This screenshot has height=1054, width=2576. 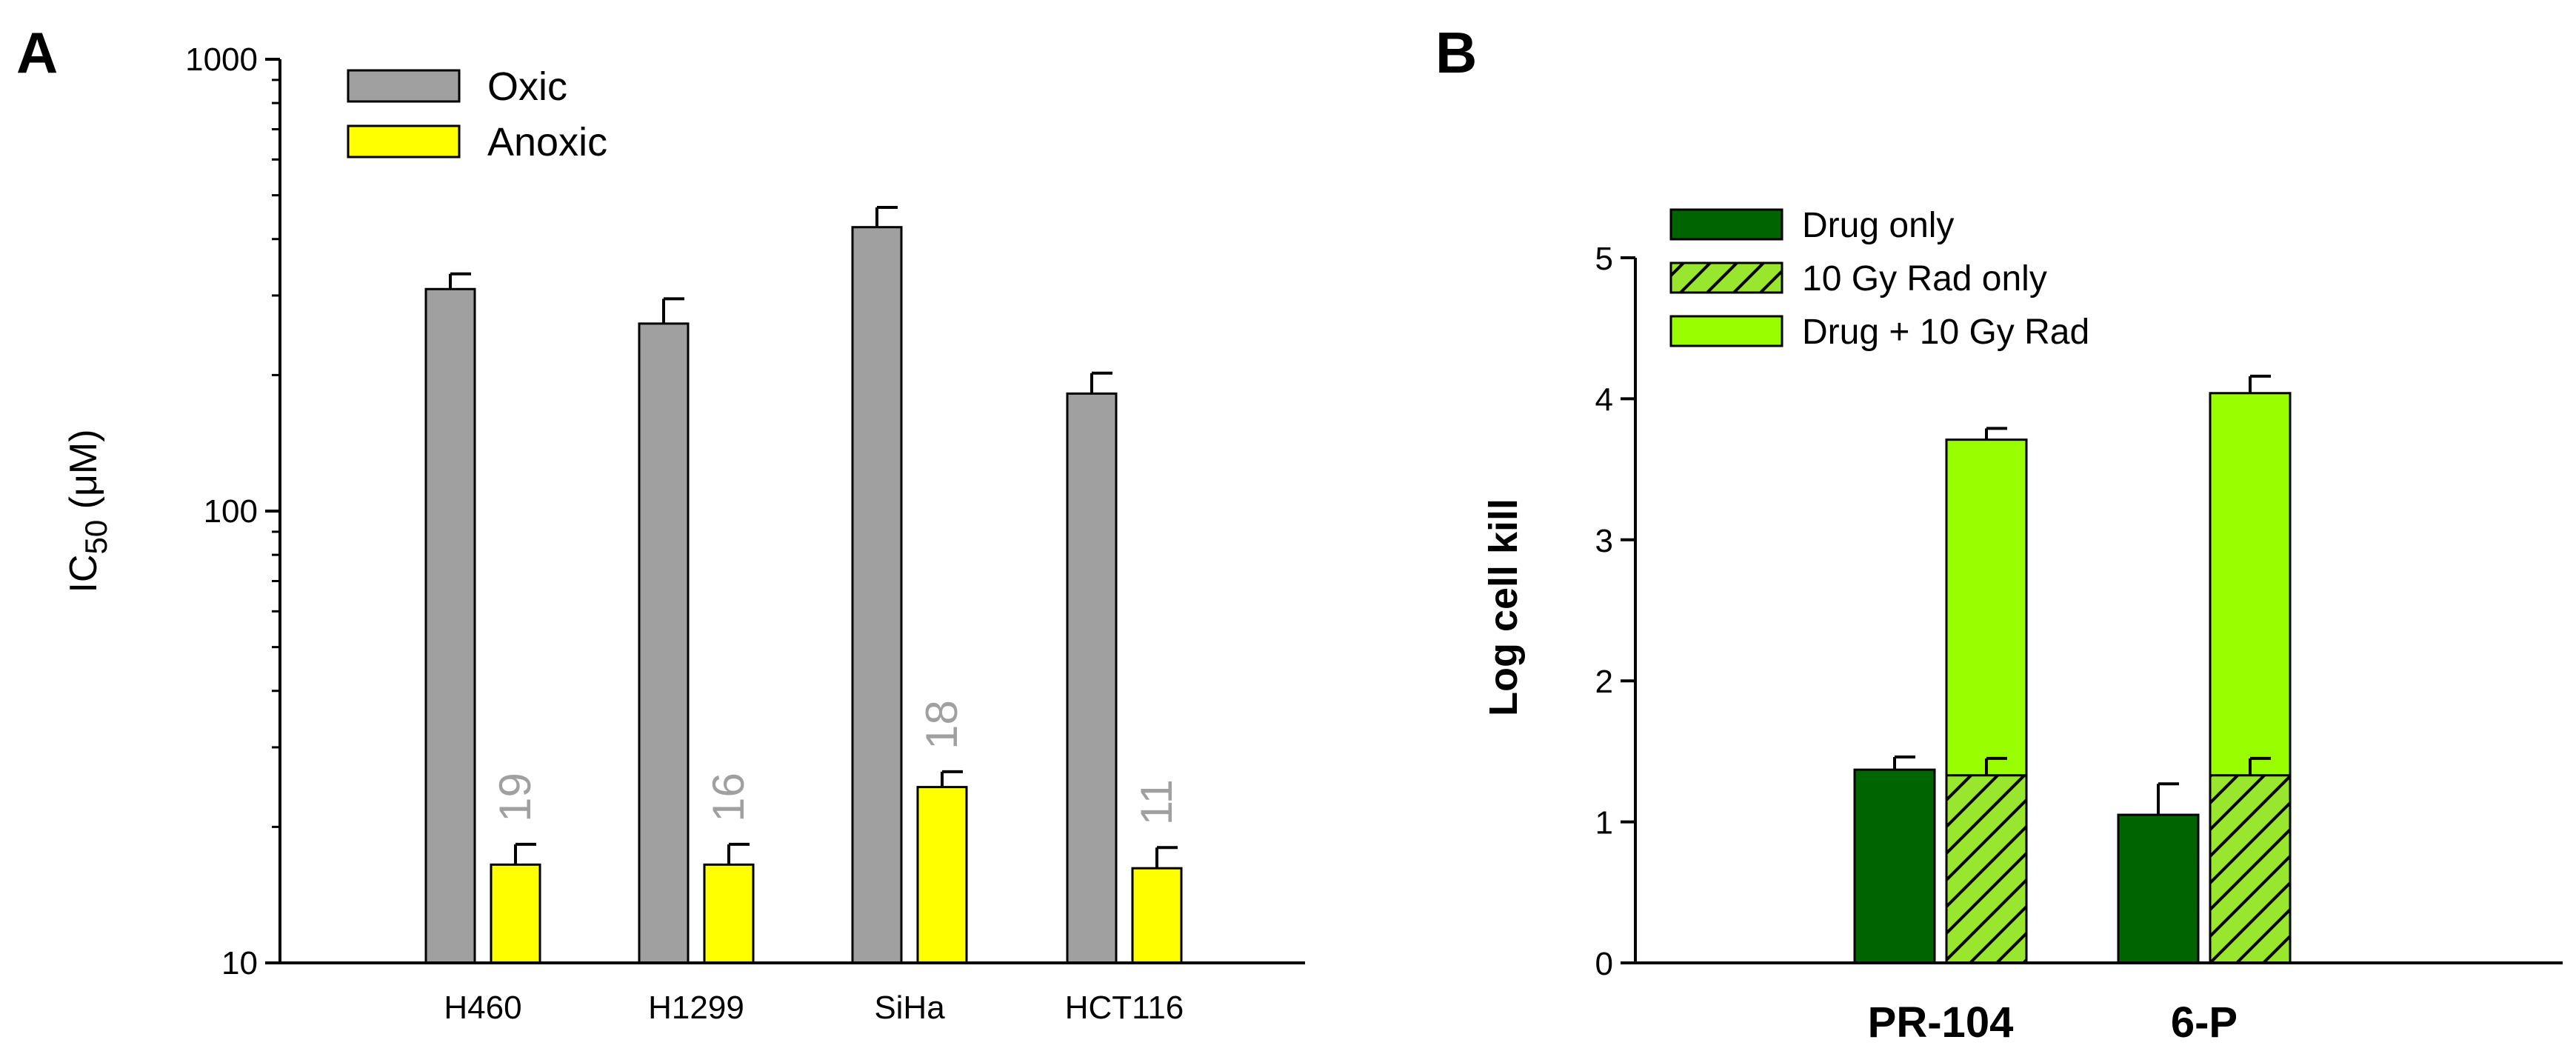 What do you see at coordinates (83, 574) in the screenshot?
I see `panel-a-y-axis-title-main: IC` at bounding box center [83, 574].